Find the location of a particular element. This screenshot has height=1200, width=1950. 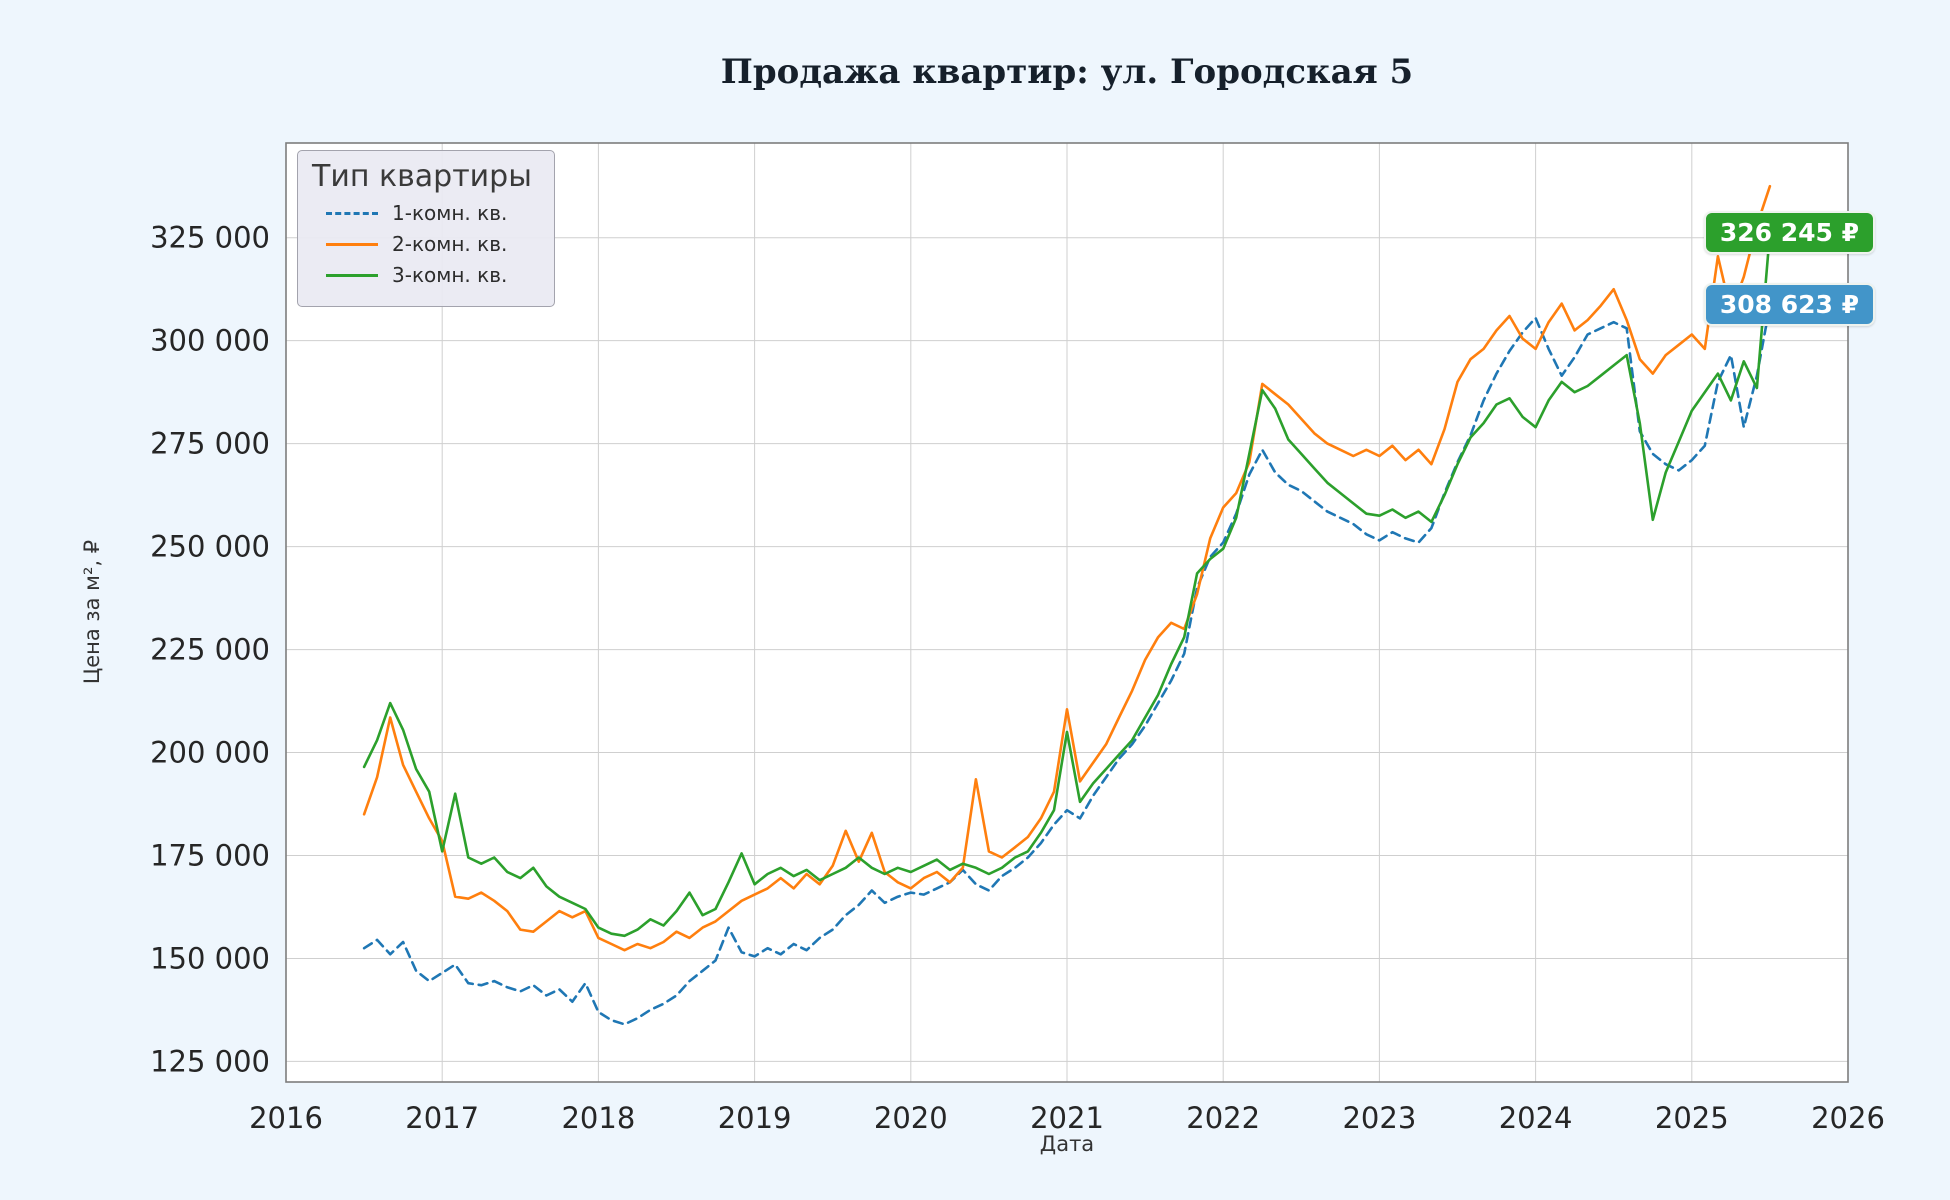

annotation-badge-1room: 308 623 ₽ is located at coordinates (1789, 305).